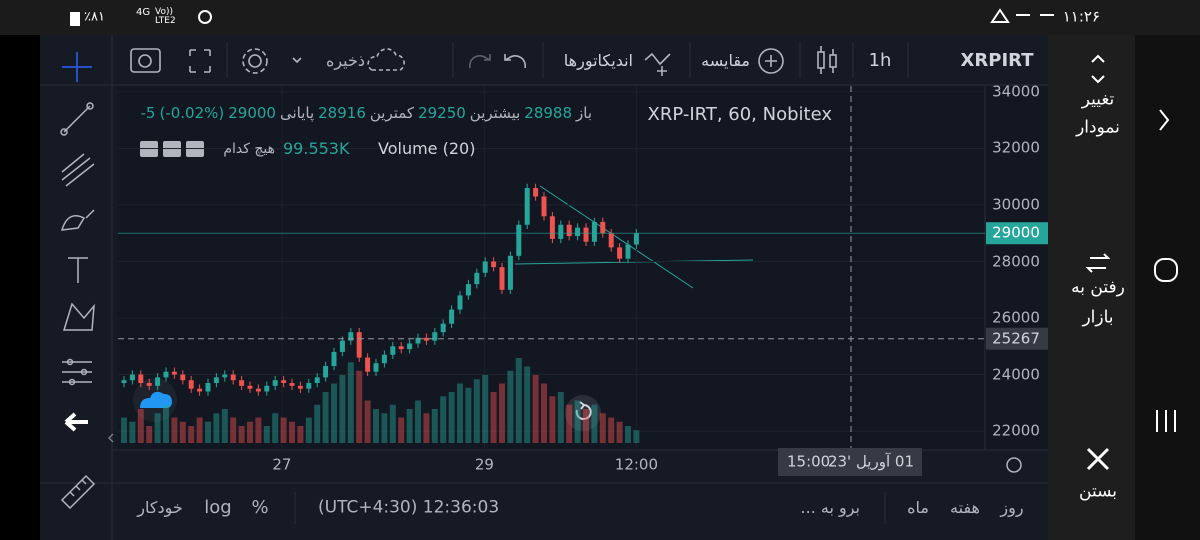 This screenshot has height=540, width=1200. What do you see at coordinates (282, 464) in the screenshot?
I see `x-tick-label: 27` at bounding box center [282, 464].